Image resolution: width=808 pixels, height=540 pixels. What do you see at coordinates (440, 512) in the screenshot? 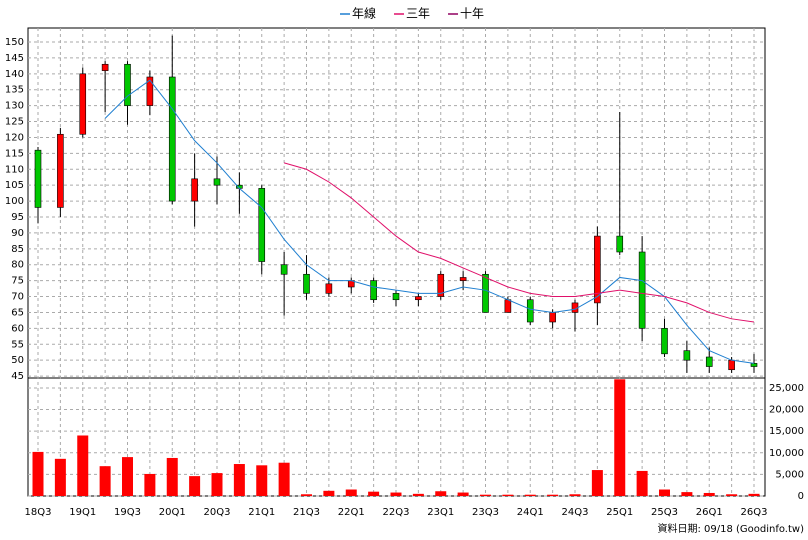
I see `x-tick-label: 23Q1` at bounding box center [440, 512].